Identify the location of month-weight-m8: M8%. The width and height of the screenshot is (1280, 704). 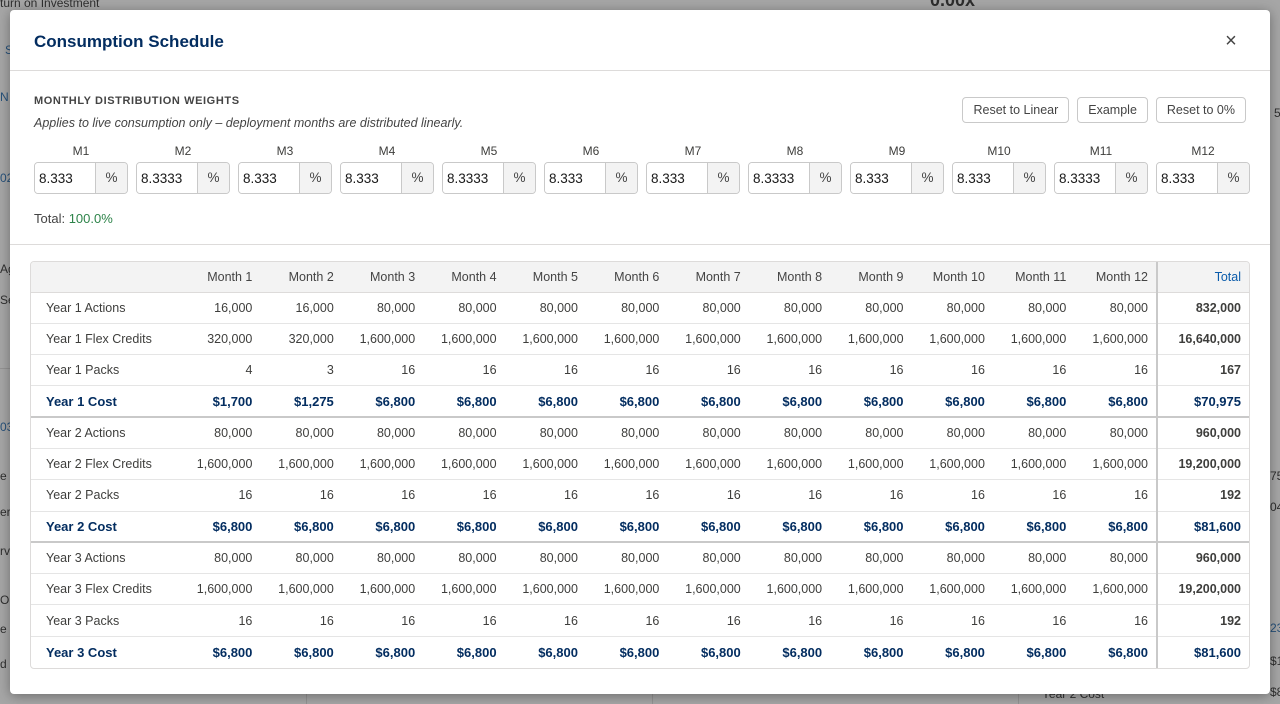
(795, 169).